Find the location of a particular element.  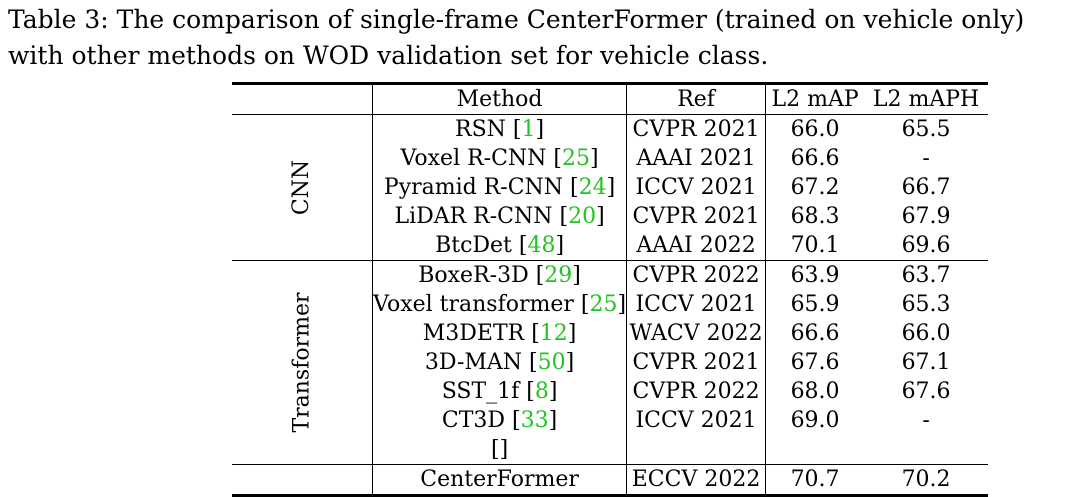

citation-link: 8 is located at coordinates (541, 391).